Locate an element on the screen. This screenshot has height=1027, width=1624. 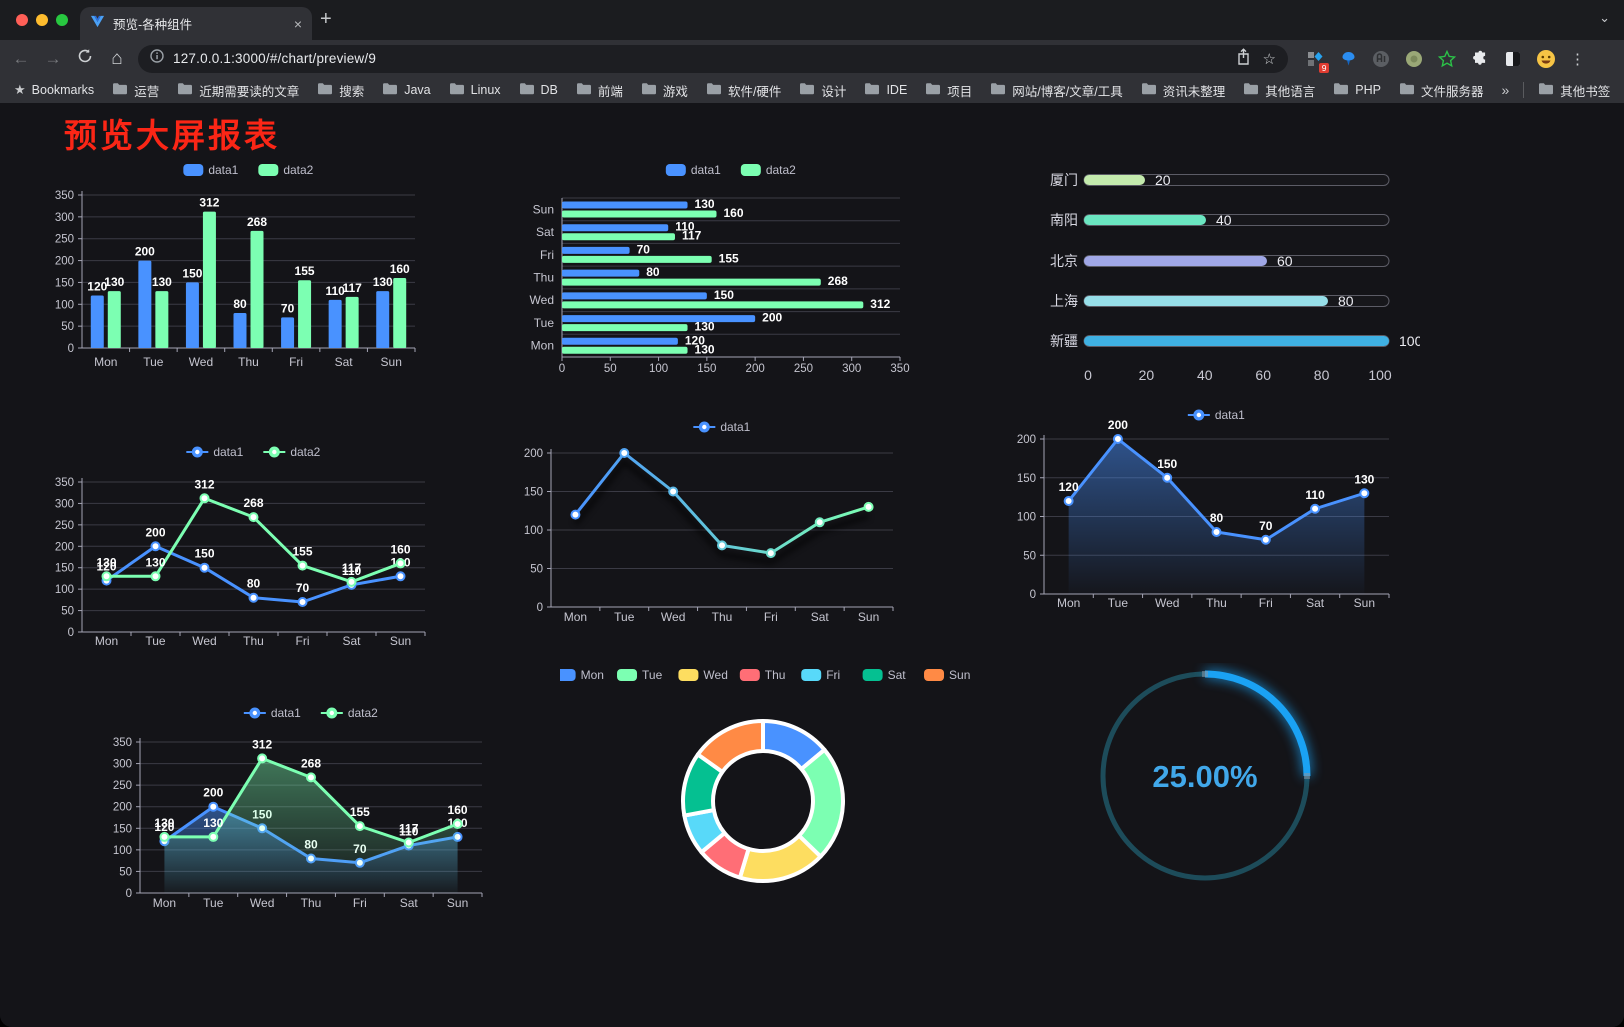
share-icon is located at coordinates (1243, 58).